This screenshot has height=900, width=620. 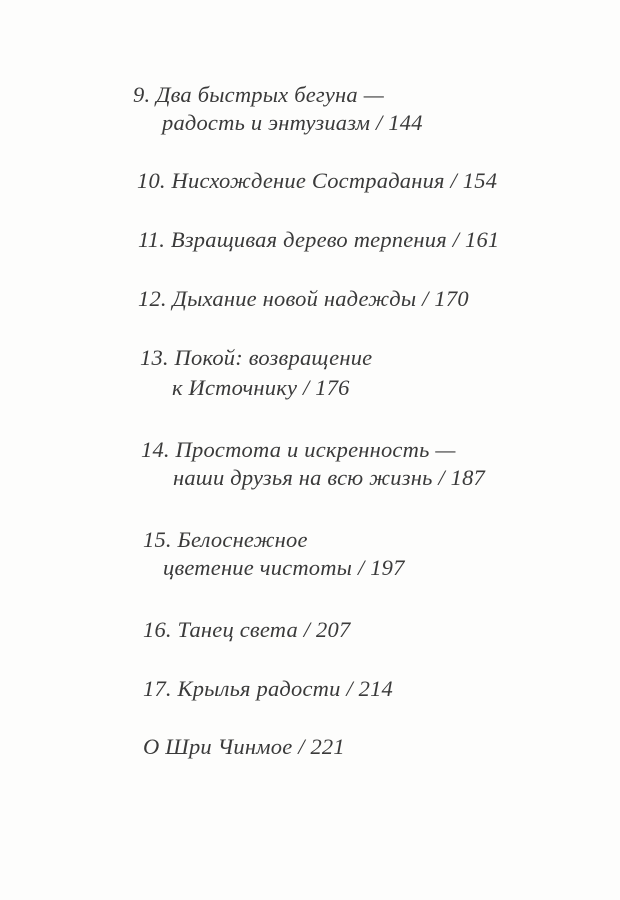 What do you see at coordinates (261, 387) in the screenshot?
I see `toc-entry-line: к Источнику / 176` at bounding box center [261, 387].